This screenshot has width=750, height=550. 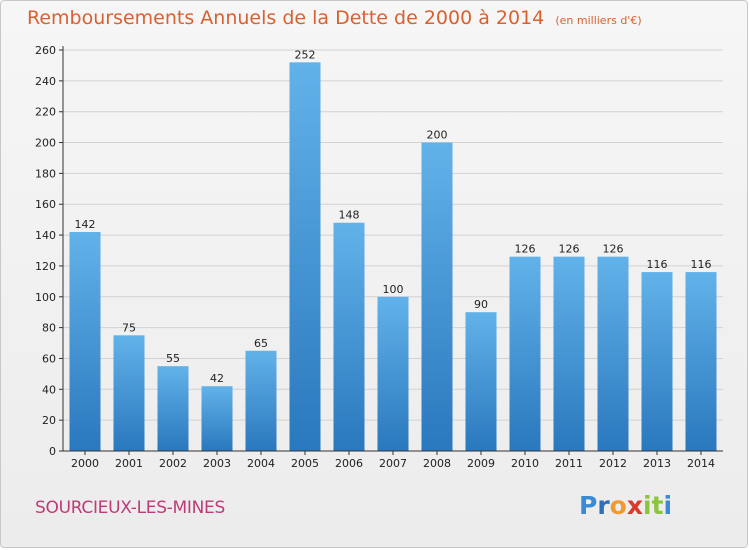 I want to click on logo-letter: x, so click(x=634, y=505).